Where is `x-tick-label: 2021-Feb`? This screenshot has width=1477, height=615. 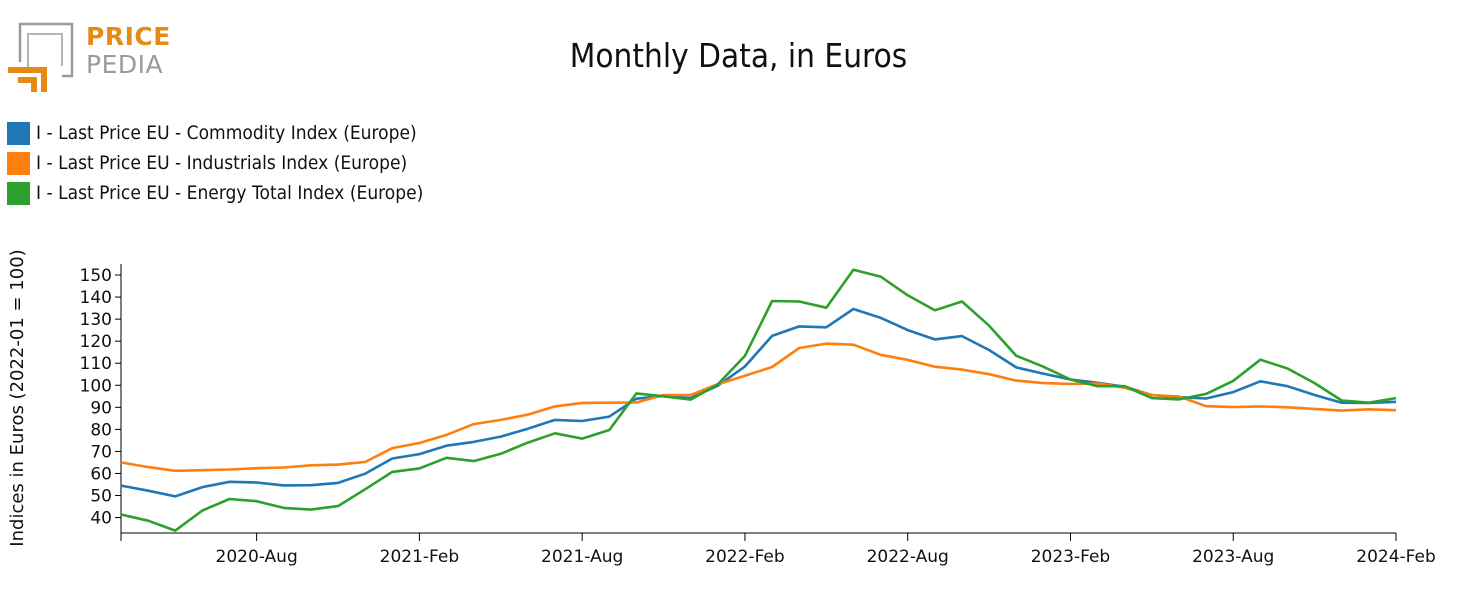
x-tick-label: 2021-Feb is located at coordinates (420, 557).